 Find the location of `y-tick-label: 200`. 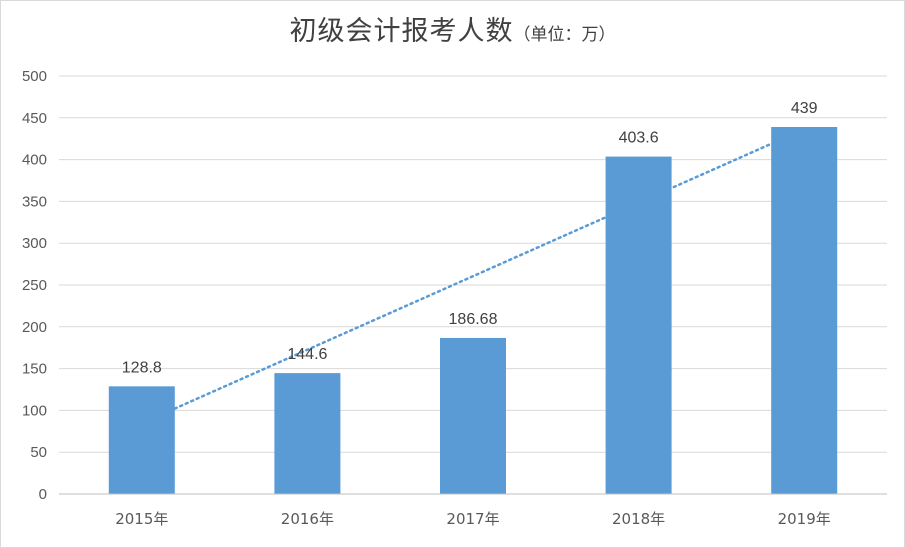

y-tick-label: 200 is located at coordinates (34, 327).